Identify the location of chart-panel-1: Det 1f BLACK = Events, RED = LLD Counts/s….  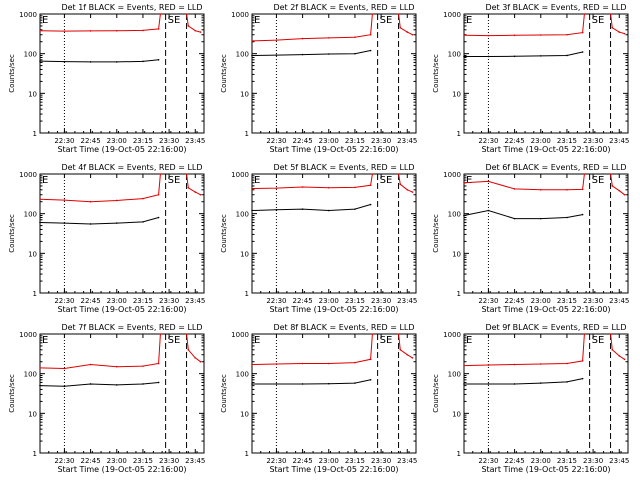
(106, 78).